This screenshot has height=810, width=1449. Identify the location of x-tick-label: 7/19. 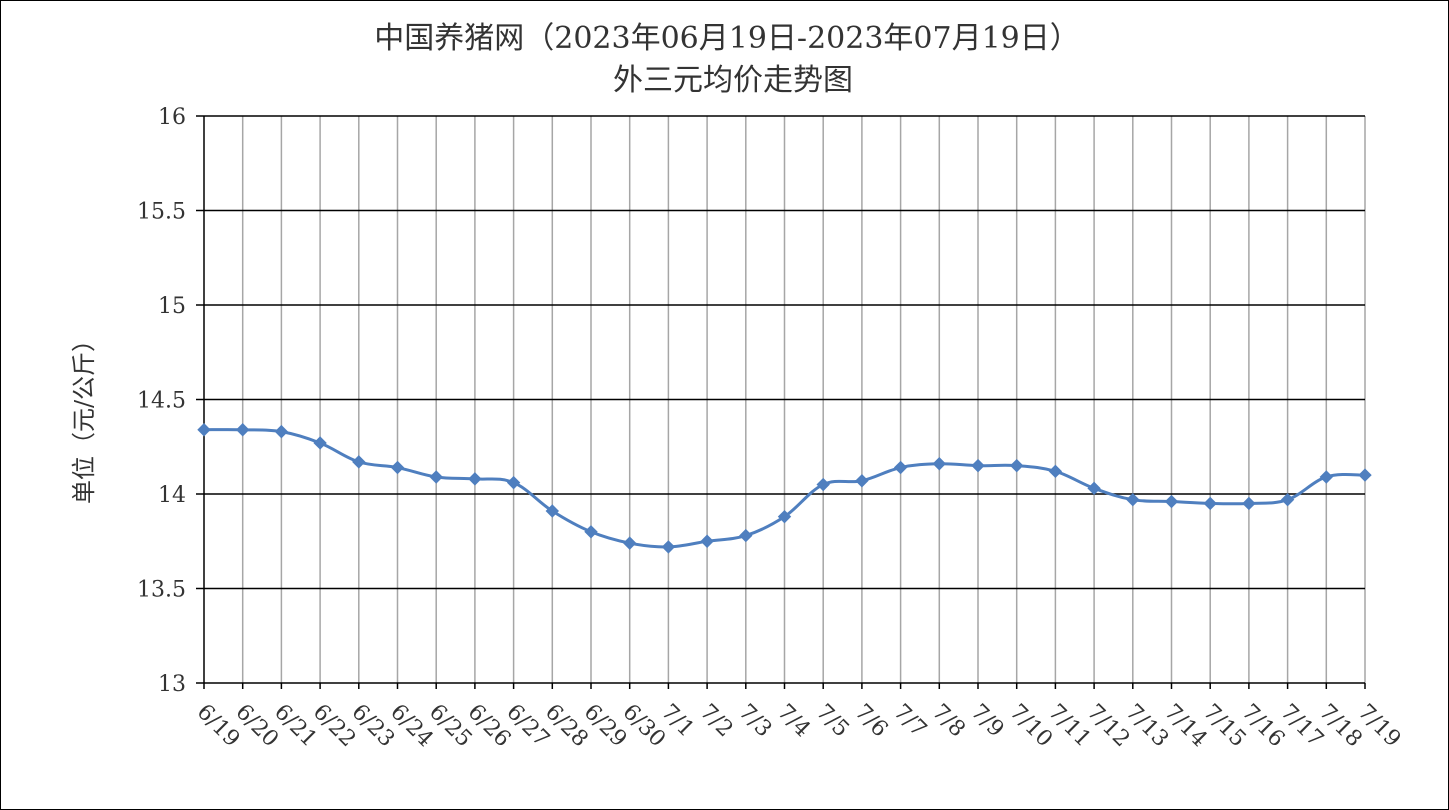
(1379, 726).